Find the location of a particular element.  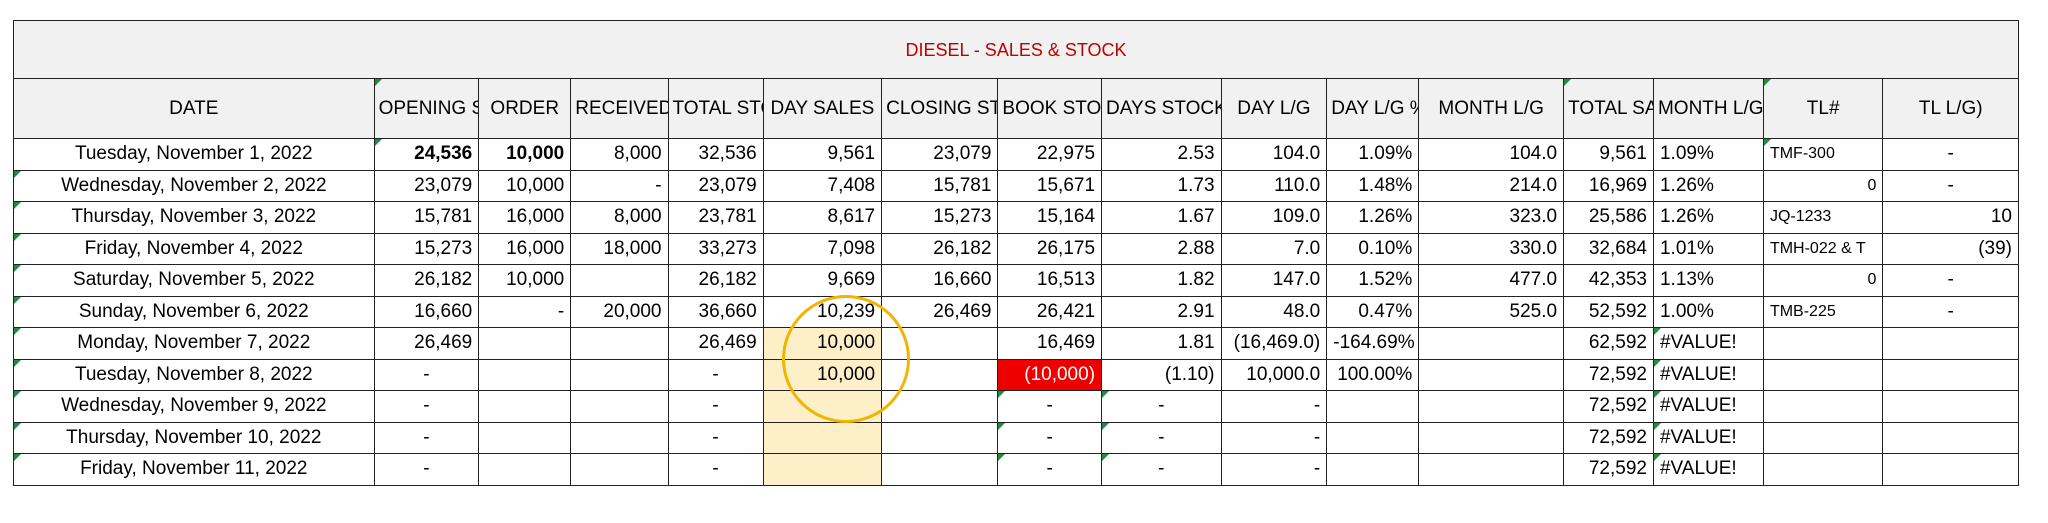

cell: 8,617 is located at coordinates (822, 217).